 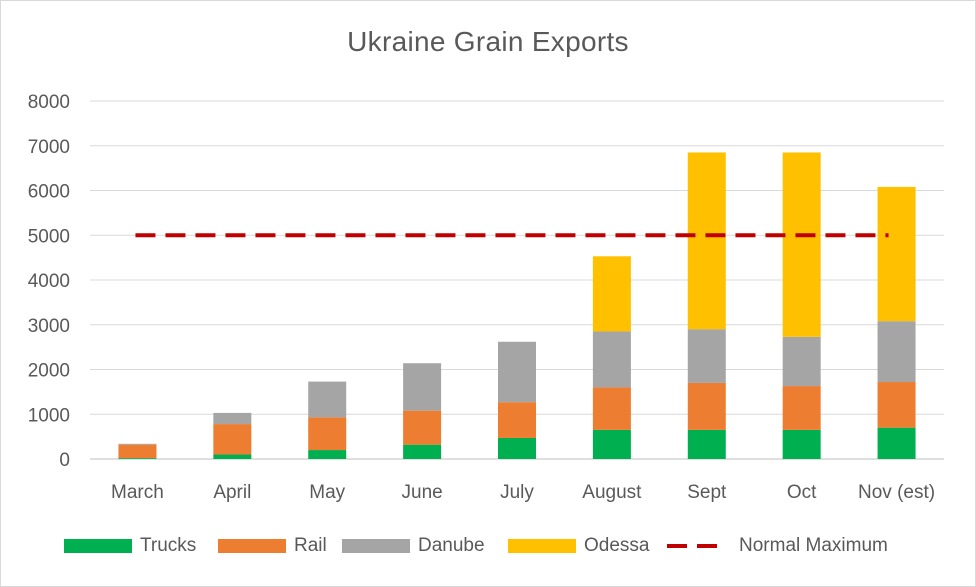 I want to click on legend-swatch-odessa, so click(x=542, y=546).